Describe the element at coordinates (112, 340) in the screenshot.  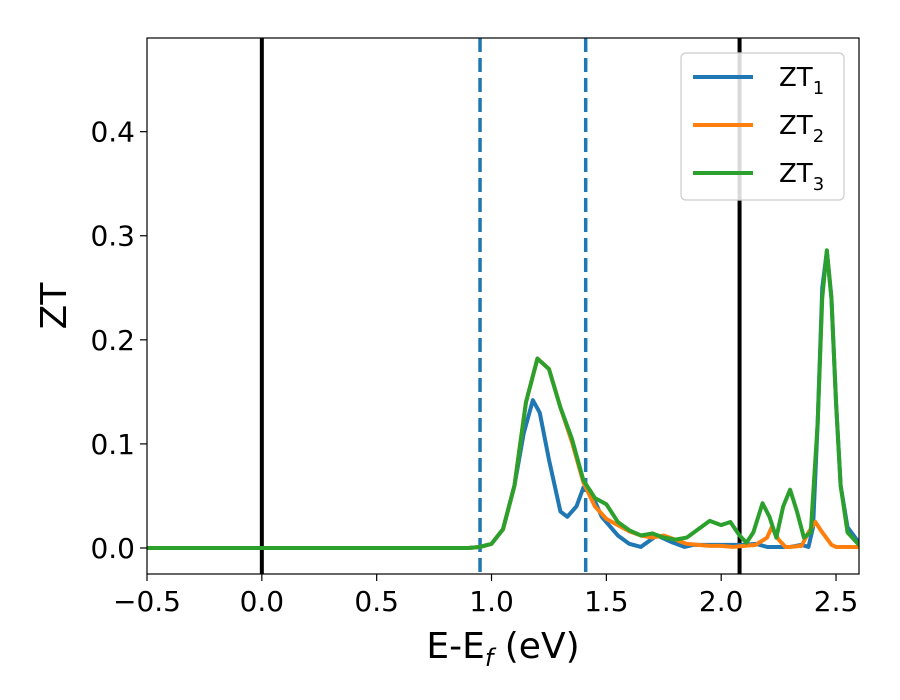
I see `y-tick-label: 0.2` at that location.